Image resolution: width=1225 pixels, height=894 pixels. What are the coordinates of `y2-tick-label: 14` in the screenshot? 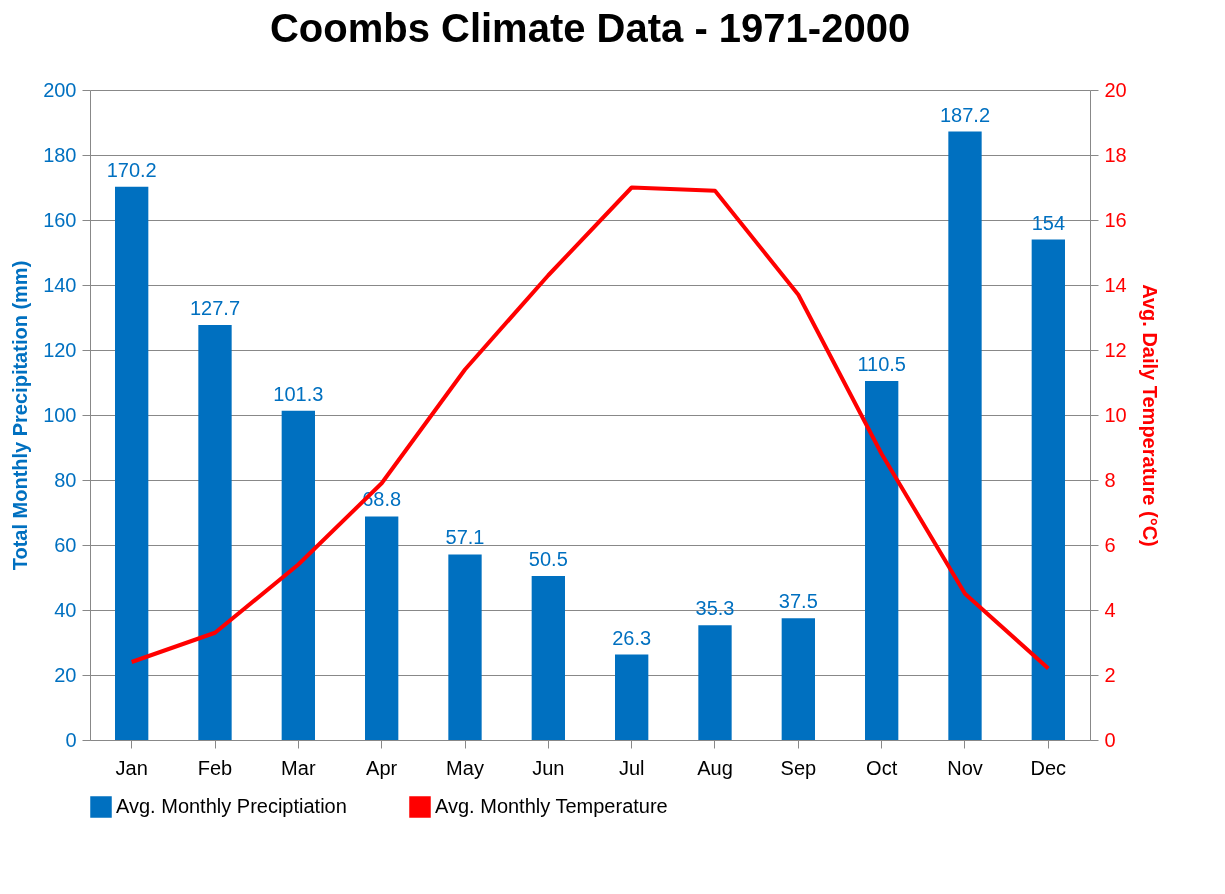 It's located at (1115, 284).